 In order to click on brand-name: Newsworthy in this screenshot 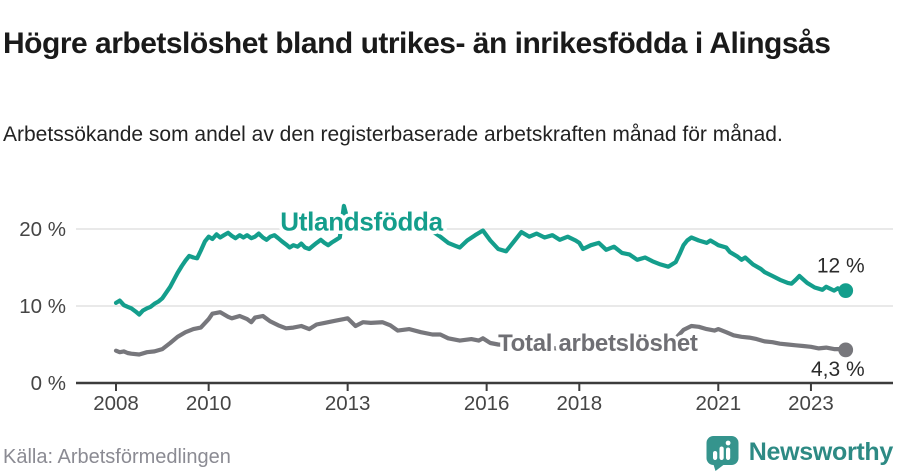, I will do `click(821, 452)`.